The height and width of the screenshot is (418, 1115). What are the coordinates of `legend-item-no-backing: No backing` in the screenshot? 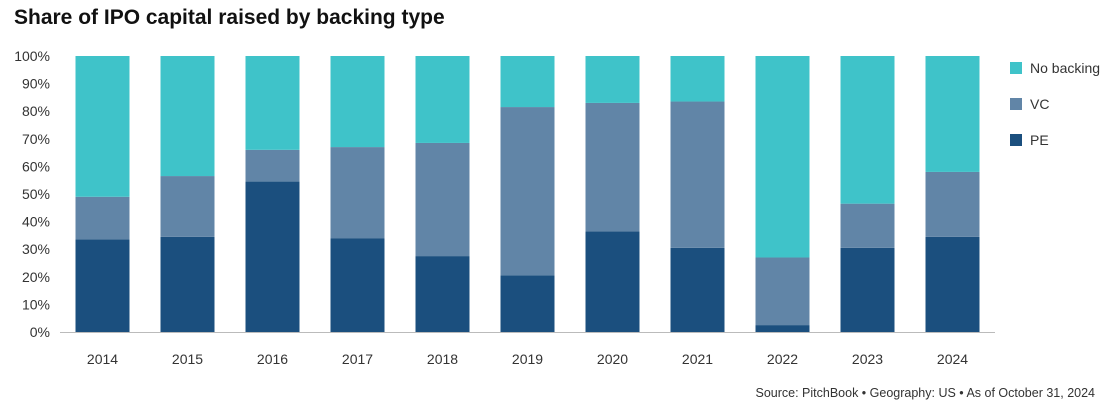 It's located at (1055, 68).